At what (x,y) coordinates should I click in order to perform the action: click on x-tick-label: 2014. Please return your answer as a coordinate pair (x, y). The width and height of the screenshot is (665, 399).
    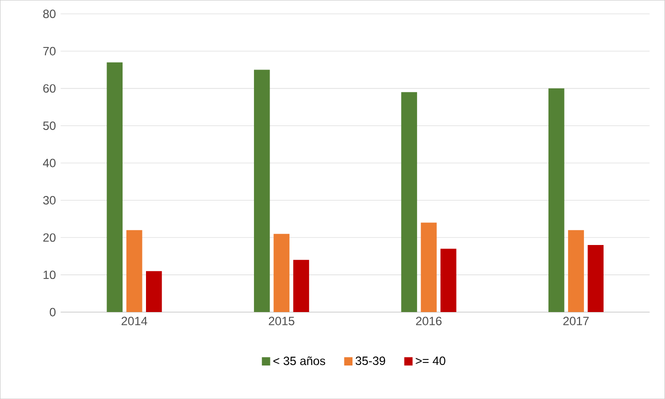
    Looking at the image, I should click on (135, 321).